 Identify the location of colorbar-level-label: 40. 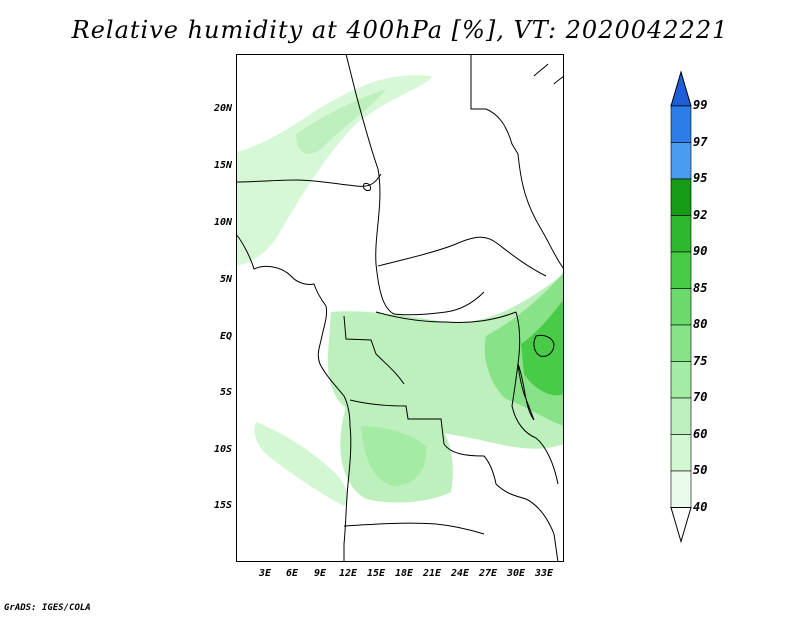
(700, 506).